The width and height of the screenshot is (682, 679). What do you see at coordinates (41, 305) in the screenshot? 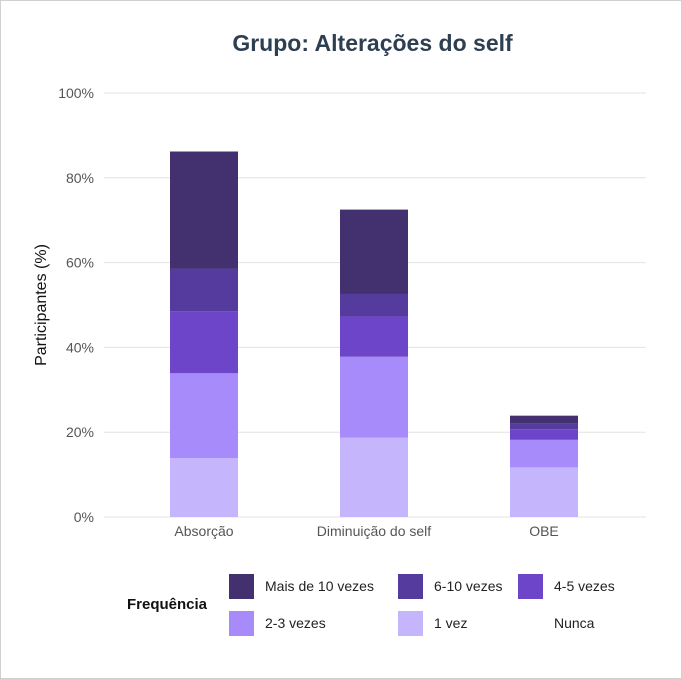
I see `y-axis-title: Participantes (%)` at bounding box center [41, 305].